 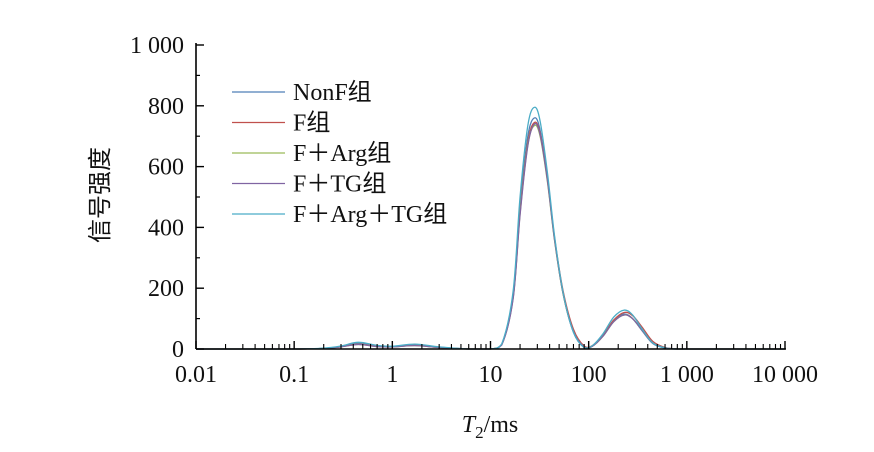 What do you see at coordinates (785, 375) in the screenshot?
I see `x-tick-label: 10 000` at bounding box center [785, 375].